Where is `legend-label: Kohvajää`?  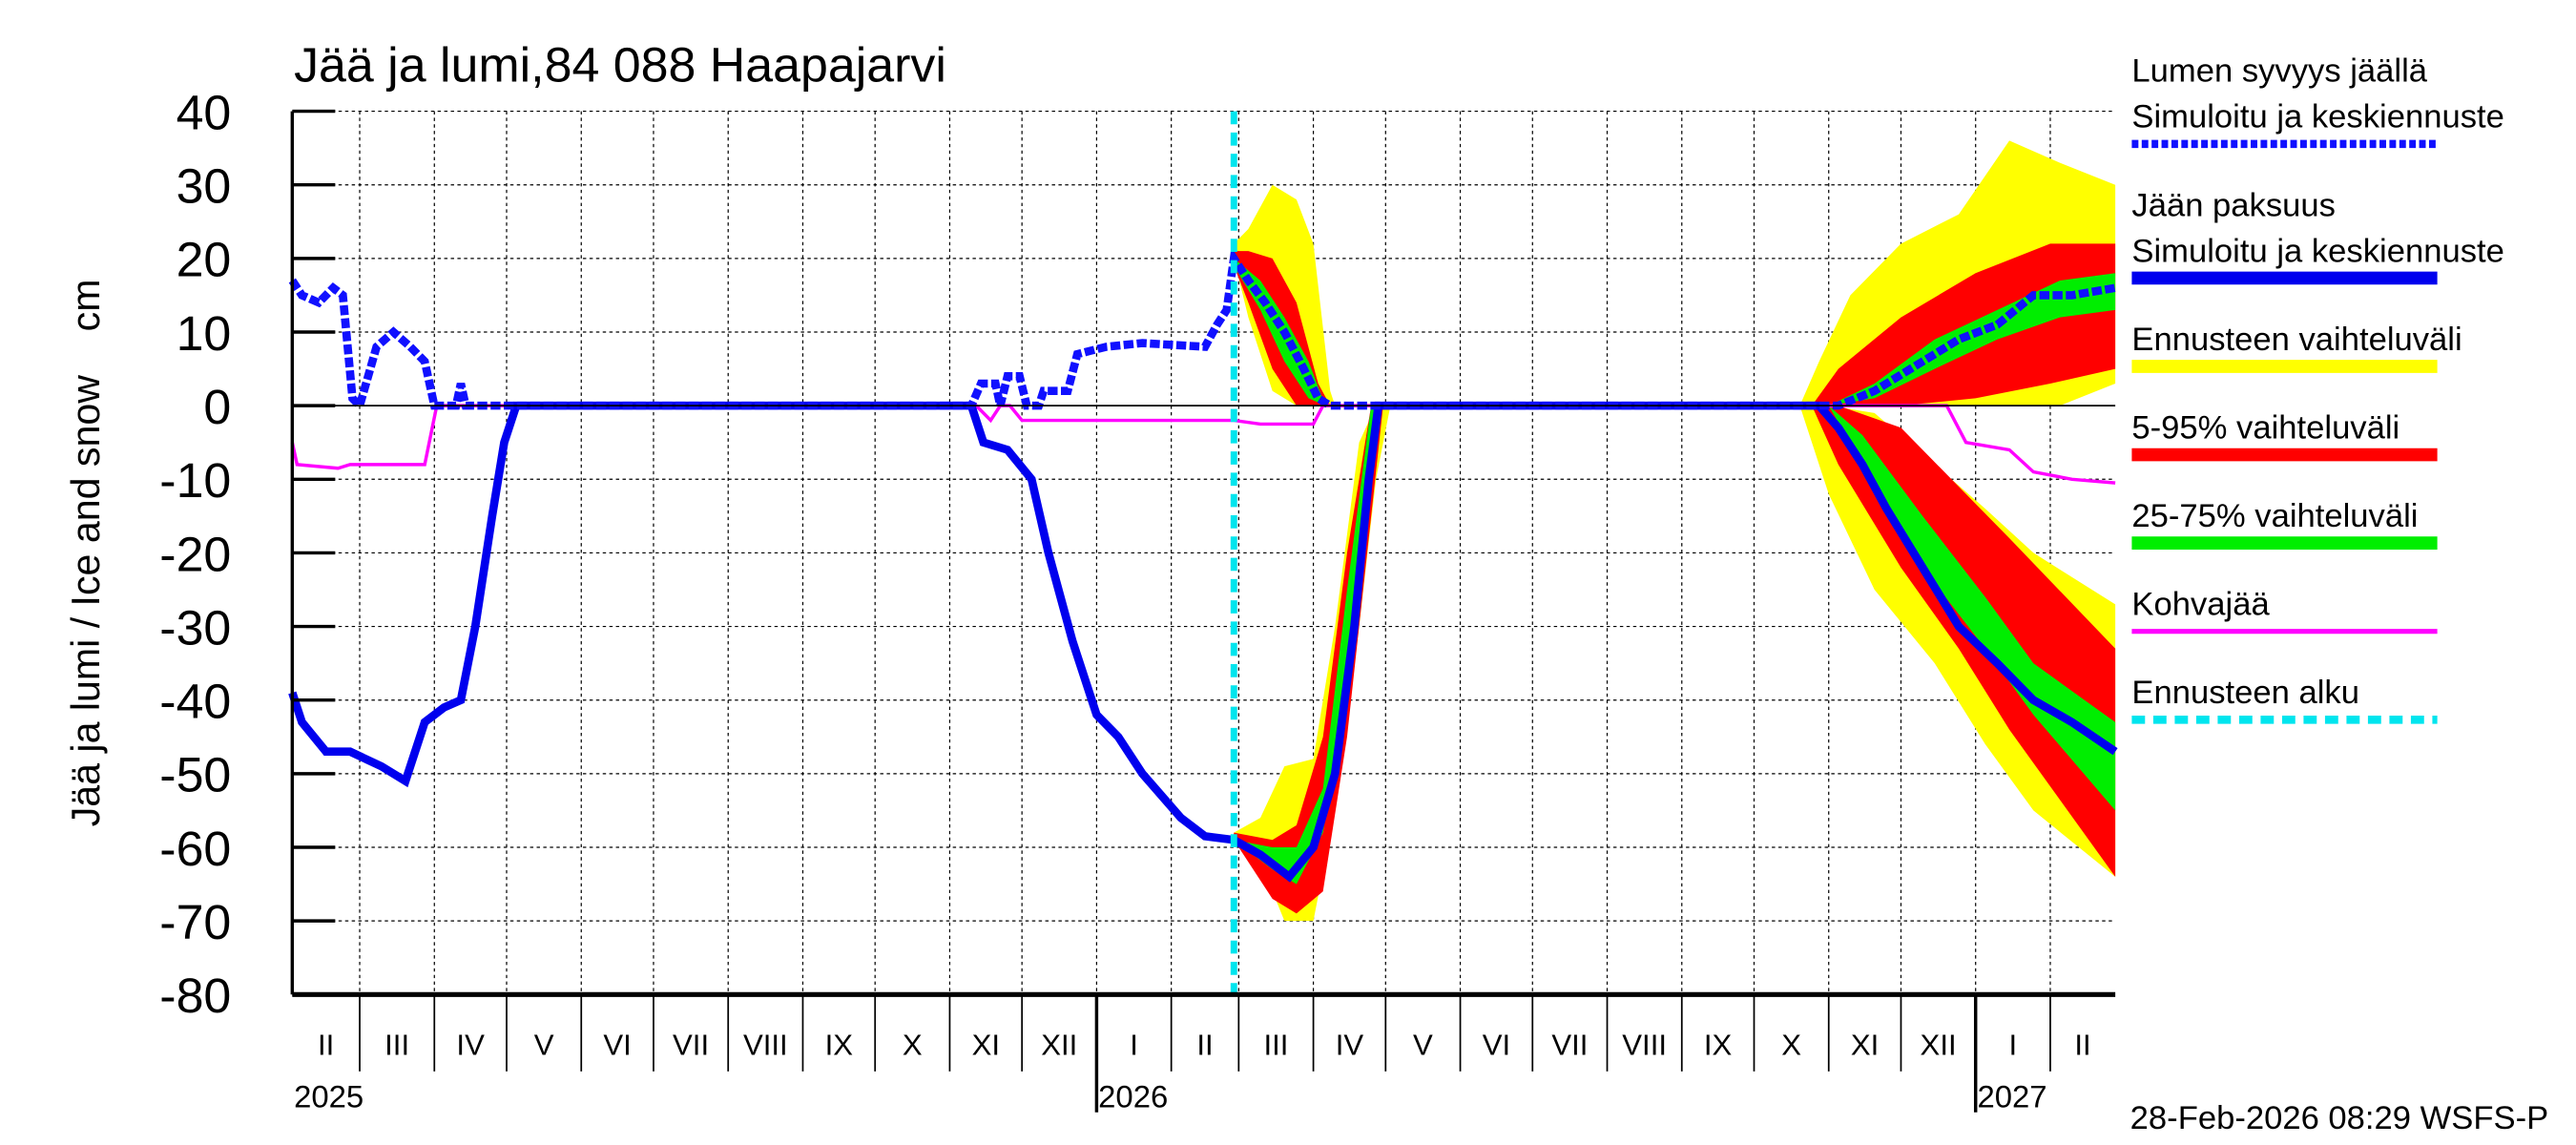 legend-label: Kohvajää is located at coordinates (2200, 605).